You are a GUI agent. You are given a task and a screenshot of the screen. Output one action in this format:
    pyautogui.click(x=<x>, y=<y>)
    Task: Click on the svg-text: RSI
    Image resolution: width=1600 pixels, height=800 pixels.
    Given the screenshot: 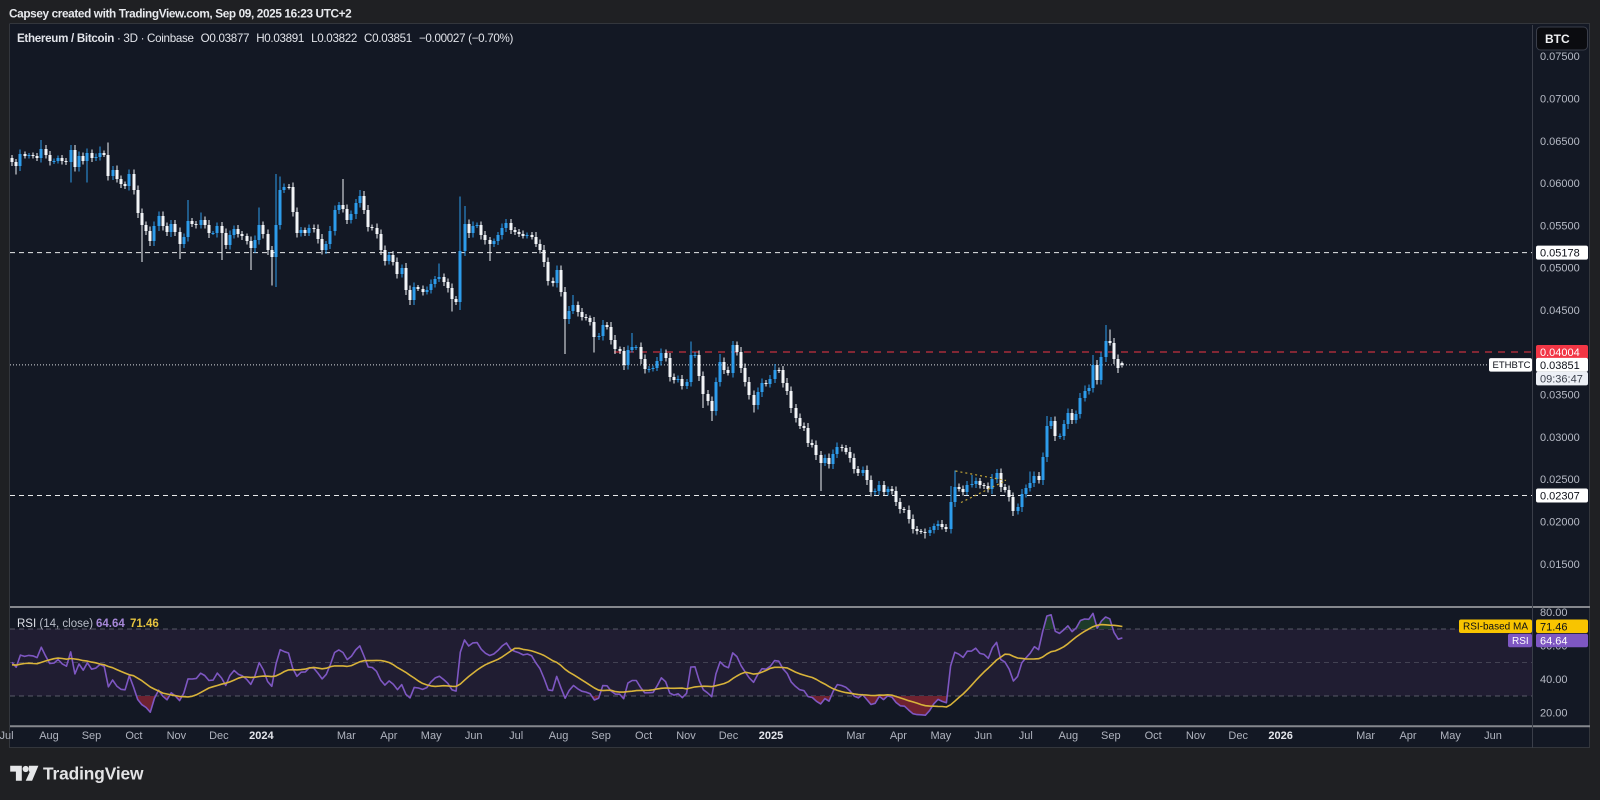 What is the action you would take?
    pyautogui.click(x=1520, y=641)
    